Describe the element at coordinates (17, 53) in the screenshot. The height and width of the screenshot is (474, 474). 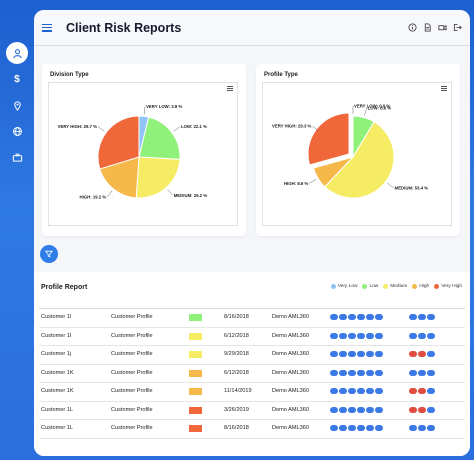
I see `sidebar-item-users` at that location.